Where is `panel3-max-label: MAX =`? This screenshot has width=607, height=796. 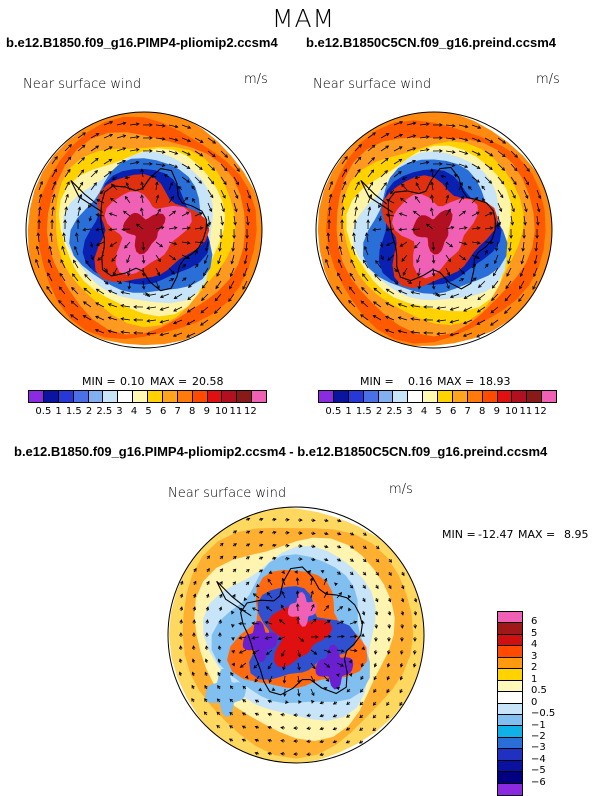
panel3-max-label: MAX = is located at coordinates (536, 534).